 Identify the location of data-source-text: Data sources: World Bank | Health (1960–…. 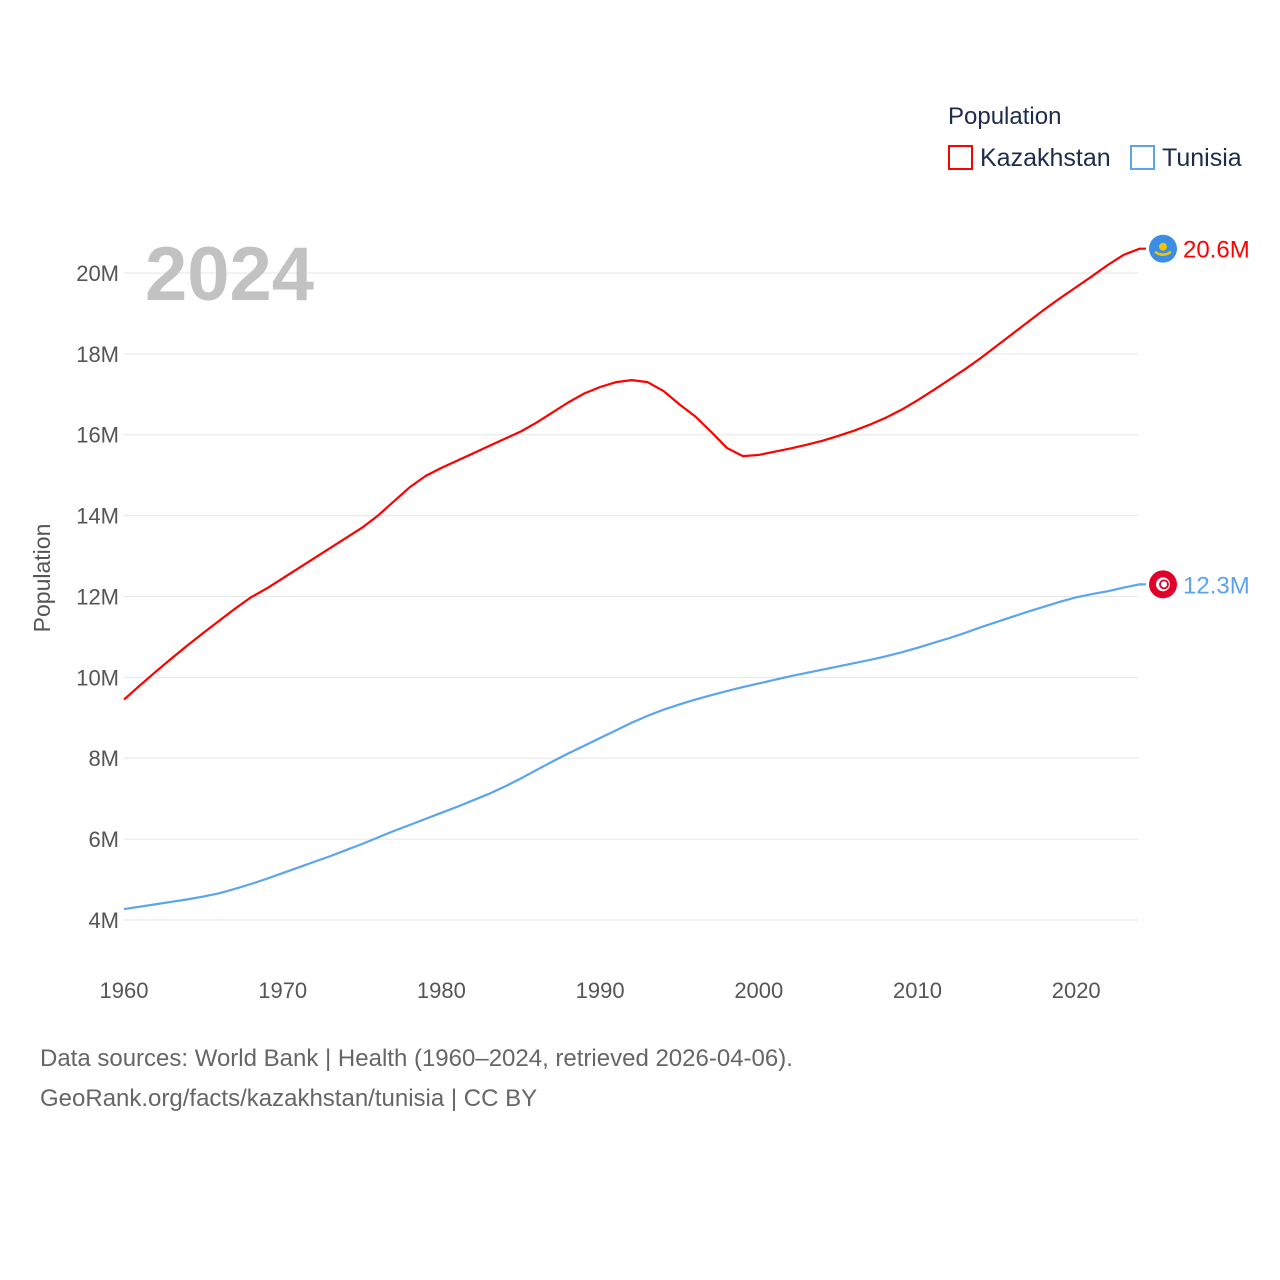
(416, 1058).